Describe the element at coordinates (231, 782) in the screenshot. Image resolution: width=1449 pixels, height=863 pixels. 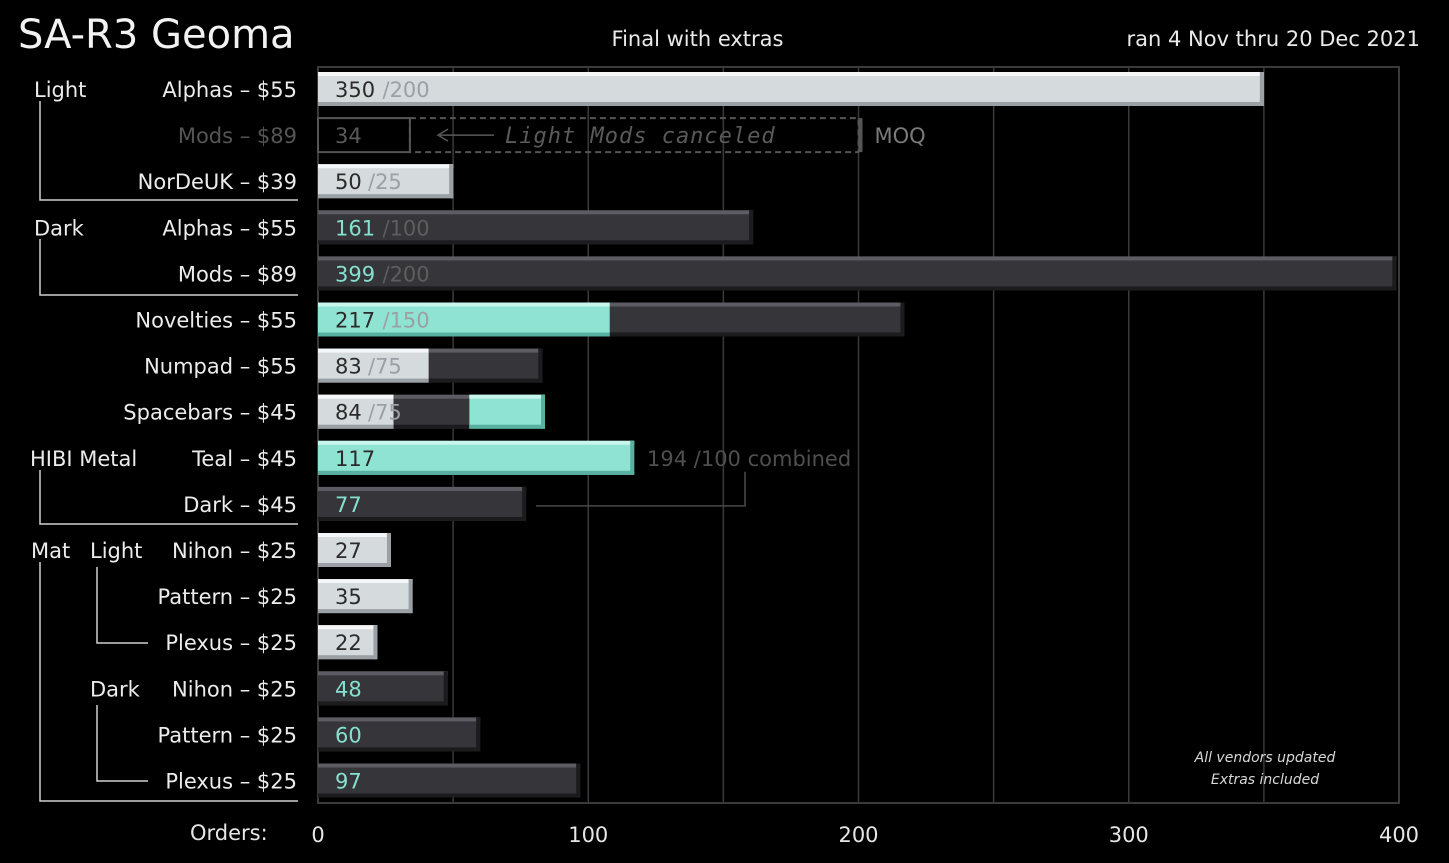
I see `category-label: Plexus – $25` at that location.